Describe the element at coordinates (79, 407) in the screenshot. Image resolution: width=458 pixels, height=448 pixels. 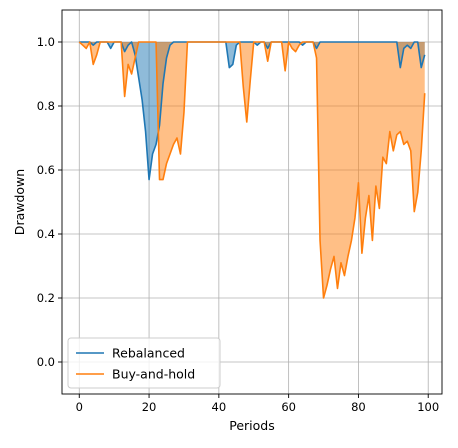
I see `x-tick-label-0: 0` at that location.